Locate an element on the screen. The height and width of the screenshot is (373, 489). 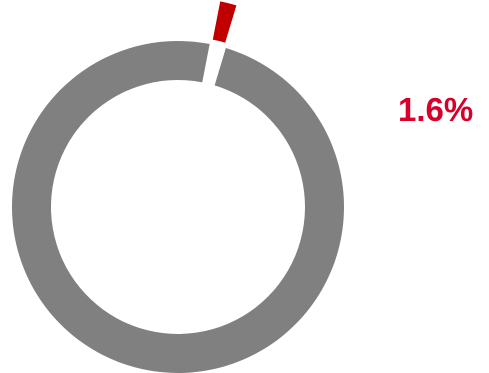
highlight-slice is located at coordinates (224, 22).